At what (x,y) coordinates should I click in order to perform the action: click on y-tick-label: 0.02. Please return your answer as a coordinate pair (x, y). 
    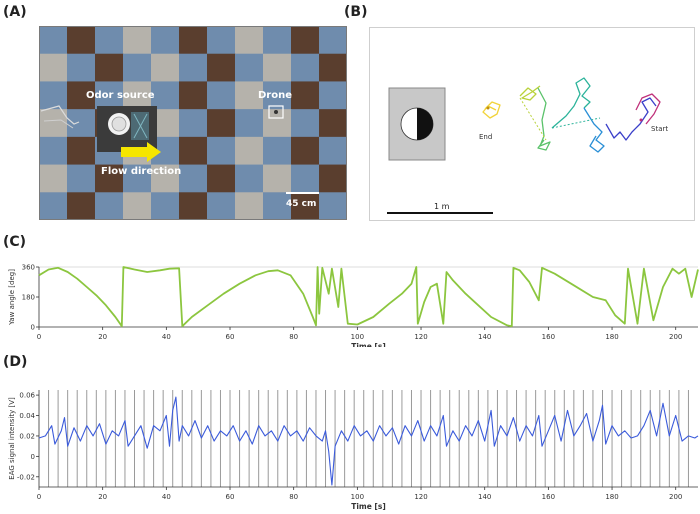
    Looking at the image, I should click on (27, 436).